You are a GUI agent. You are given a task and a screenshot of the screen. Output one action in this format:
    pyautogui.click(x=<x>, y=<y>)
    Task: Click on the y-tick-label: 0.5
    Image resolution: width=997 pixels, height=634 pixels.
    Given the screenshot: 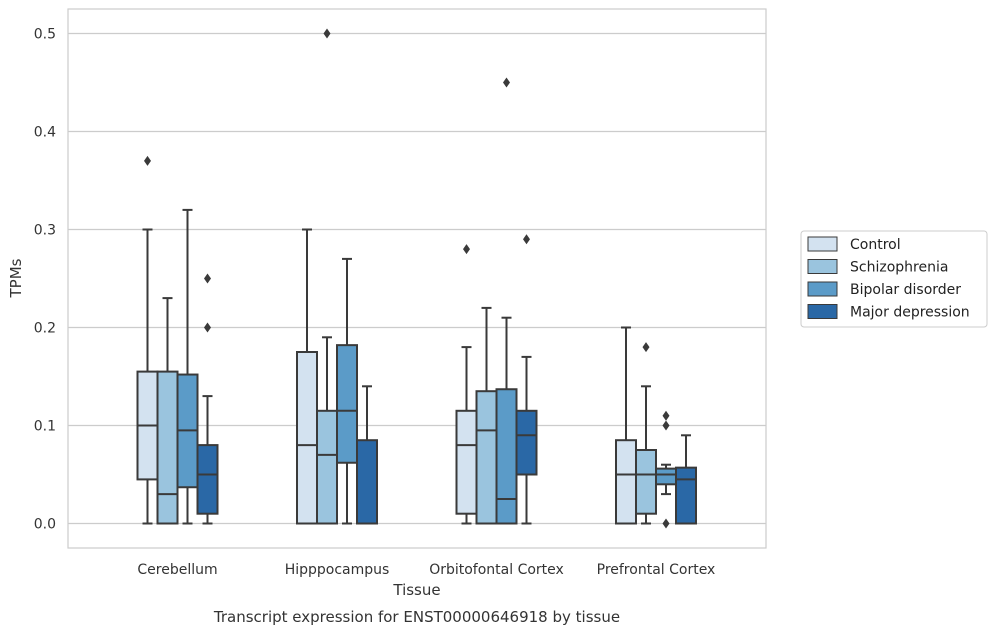 What is the action you would take?
    pyautogui.click(x=45, y=35)
    